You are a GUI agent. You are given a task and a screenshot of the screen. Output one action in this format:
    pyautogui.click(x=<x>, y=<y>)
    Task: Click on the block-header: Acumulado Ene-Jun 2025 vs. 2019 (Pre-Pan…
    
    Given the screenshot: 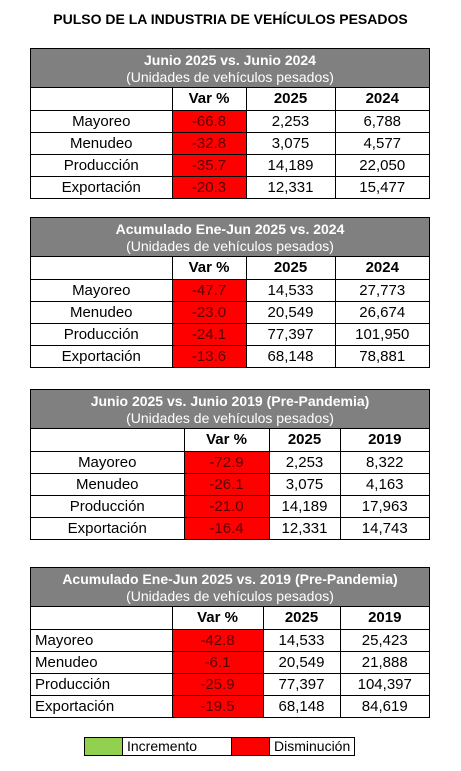 What is the action you would take?
    pyautogui.click(x=230, y=587)
    